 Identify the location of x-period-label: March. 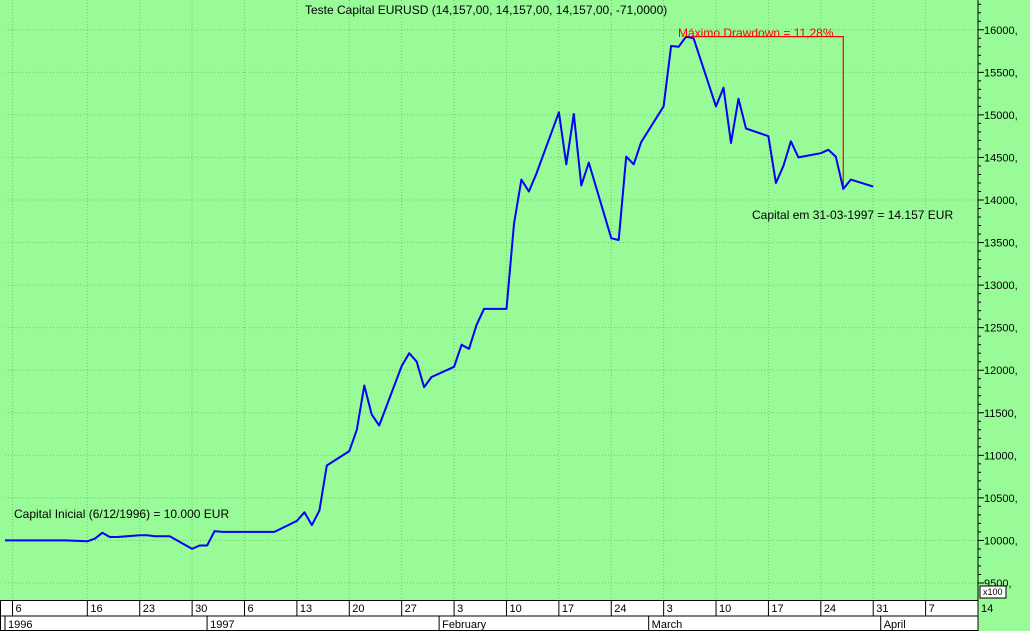
(667, 625).